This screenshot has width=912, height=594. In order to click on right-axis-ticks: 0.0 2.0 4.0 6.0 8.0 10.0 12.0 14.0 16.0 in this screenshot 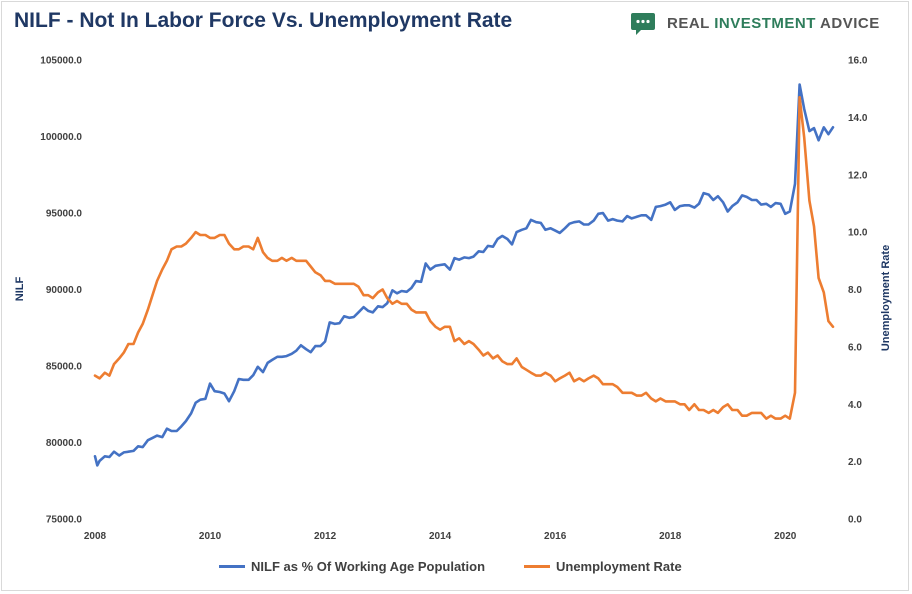, I will do `click(858, 291)`.